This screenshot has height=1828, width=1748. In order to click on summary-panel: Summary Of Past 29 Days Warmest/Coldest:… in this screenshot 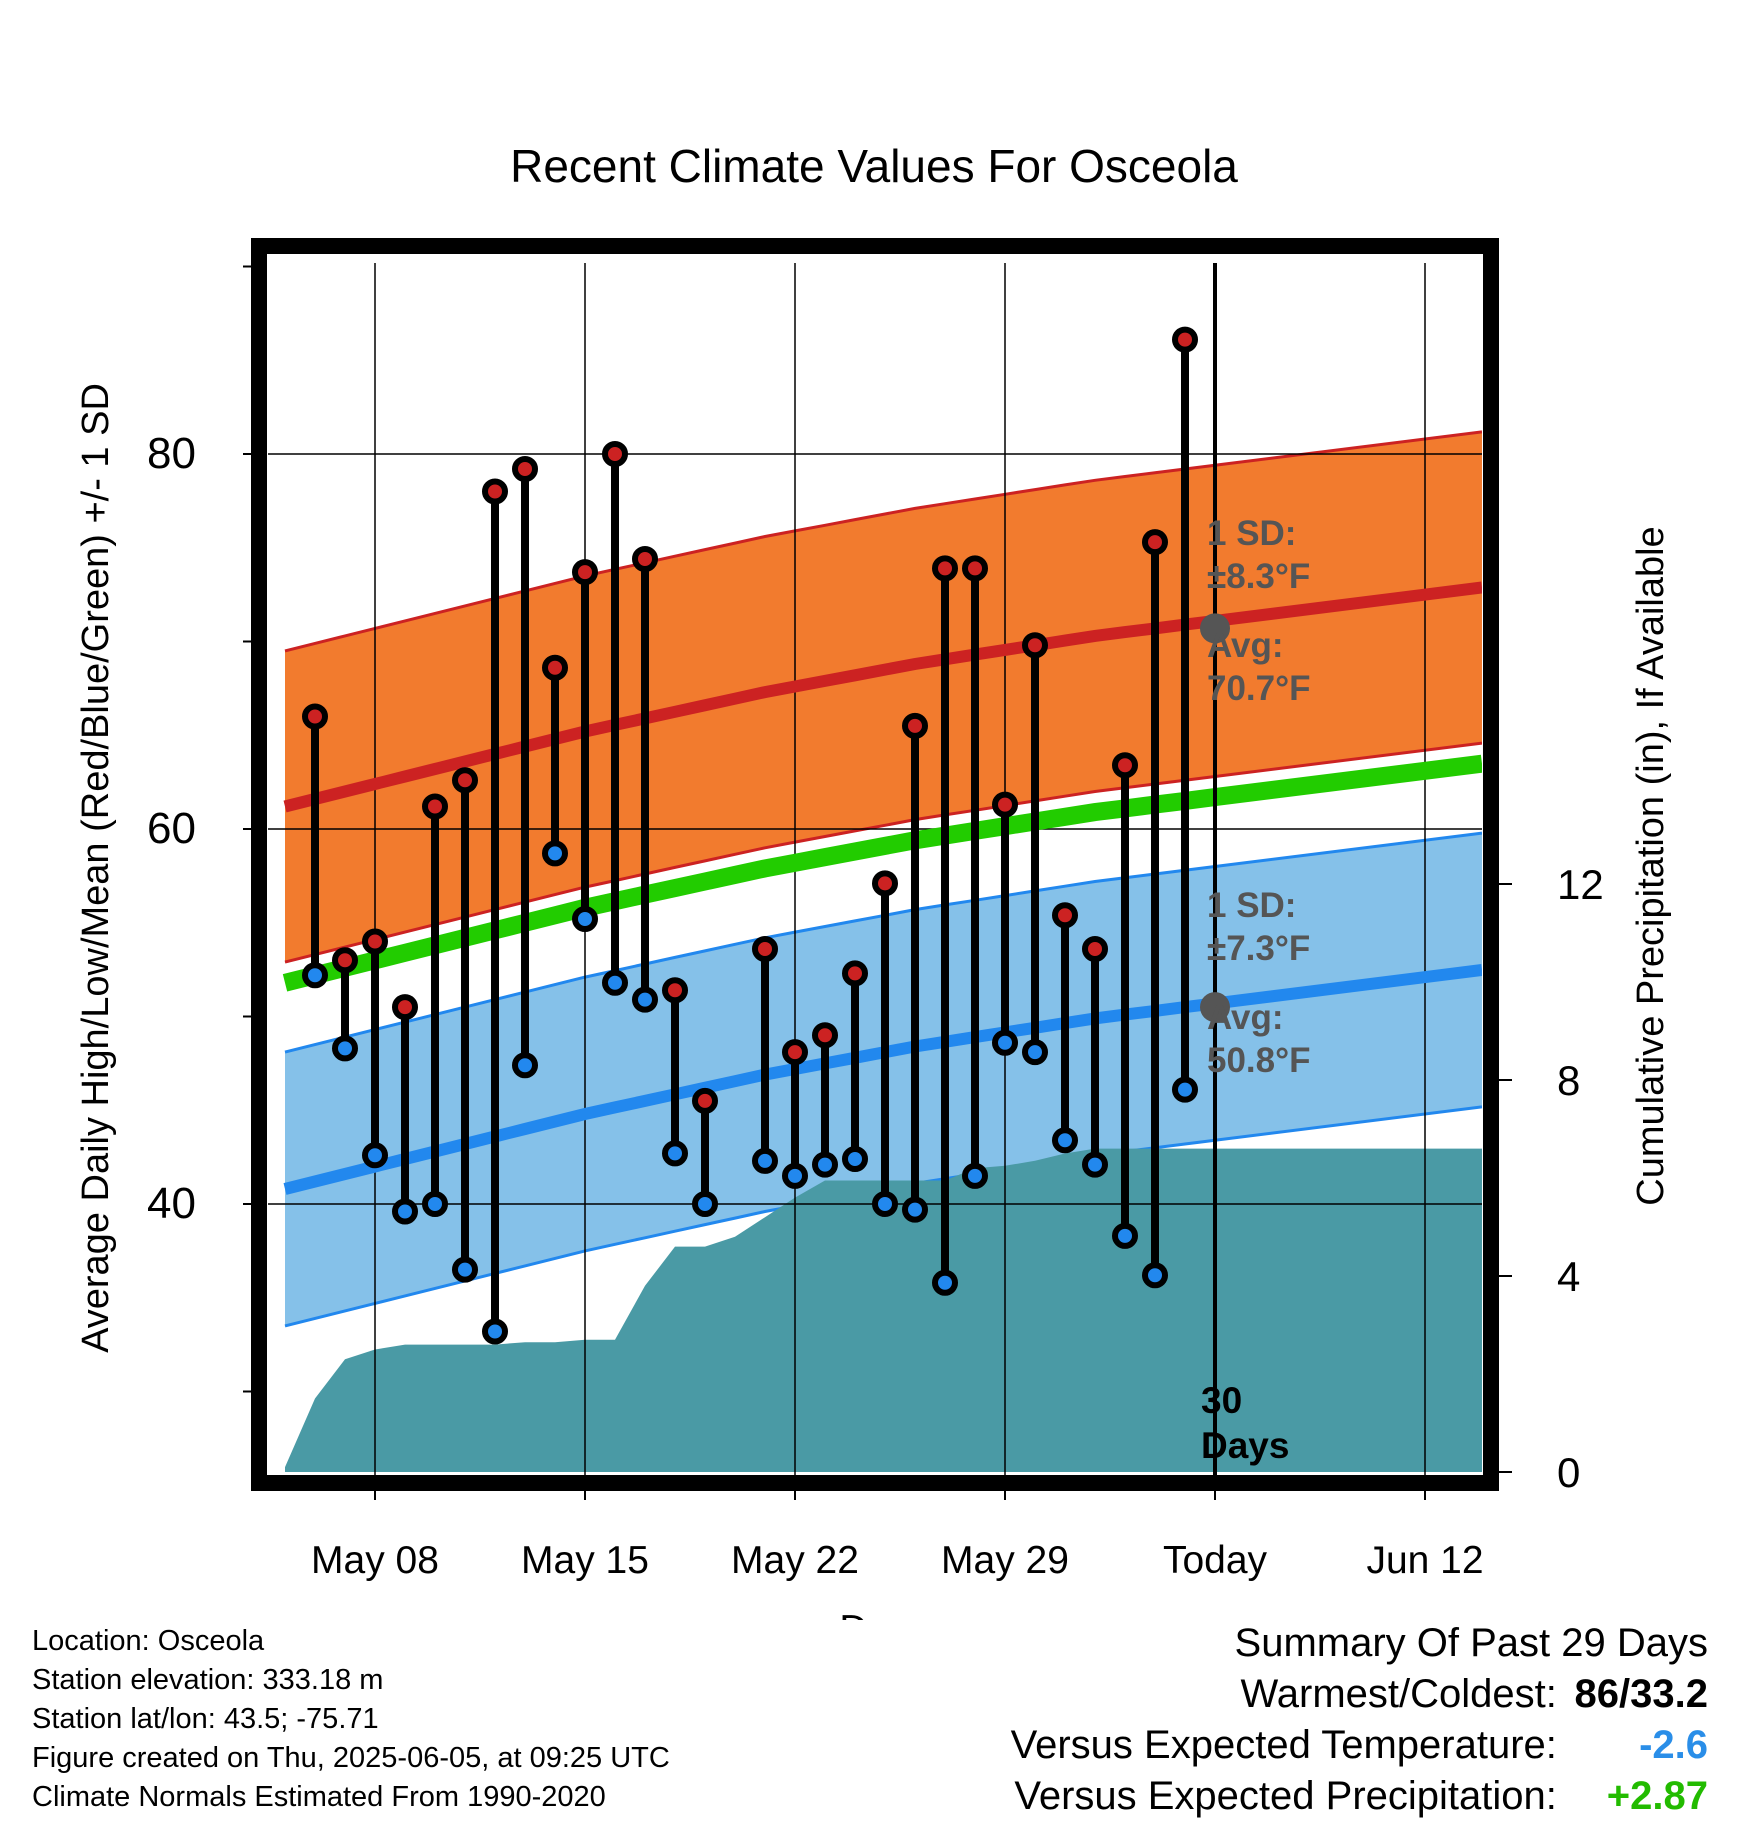, I will do `click(1359, 1720)`.